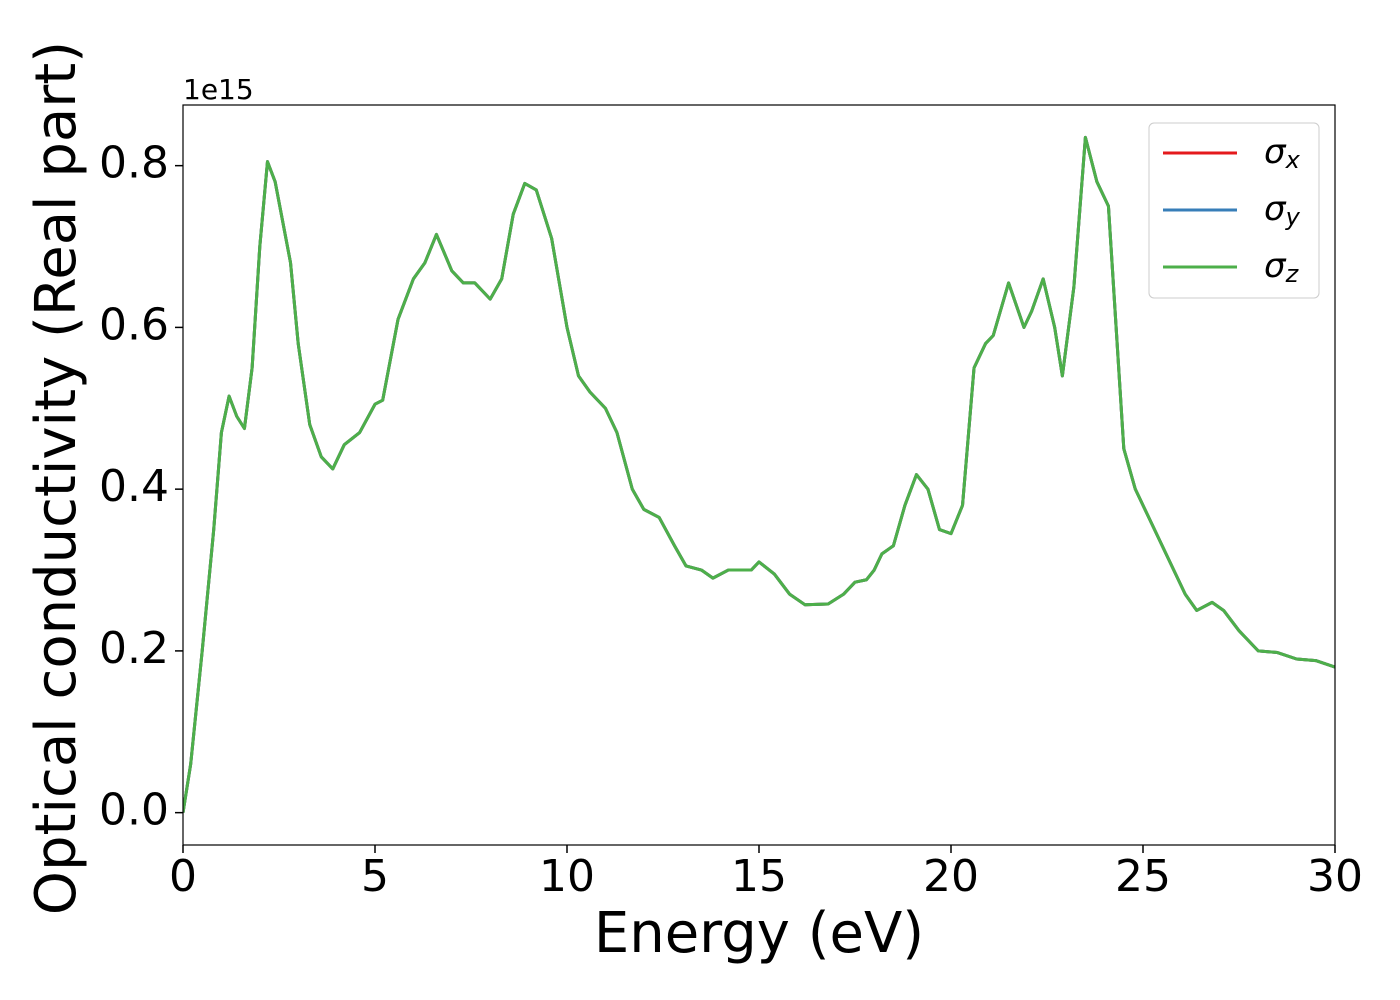 The image size is (1400, 1000). Describe the element at coordinates (567, 876) in the screenshot. I see `x-tick-label: 10` at that location.